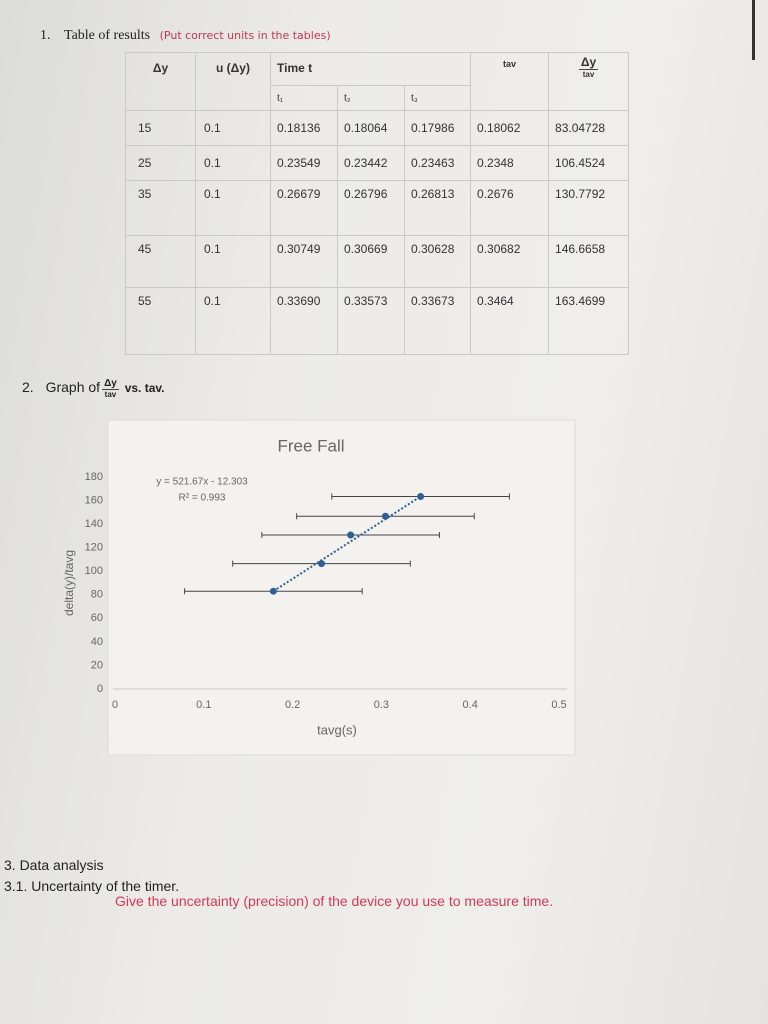  Describe the element at coordinates (437, 163) in the screenshot. I see `table-cell: 0.23463` at that location.